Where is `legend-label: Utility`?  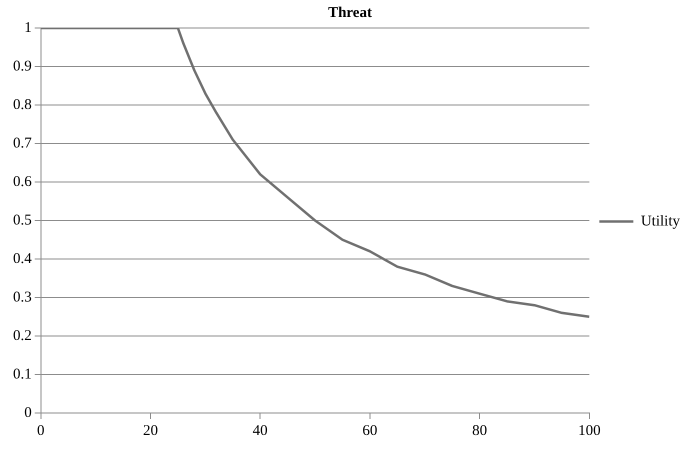
legend-label: Utility is located at coordinates (660, 221).